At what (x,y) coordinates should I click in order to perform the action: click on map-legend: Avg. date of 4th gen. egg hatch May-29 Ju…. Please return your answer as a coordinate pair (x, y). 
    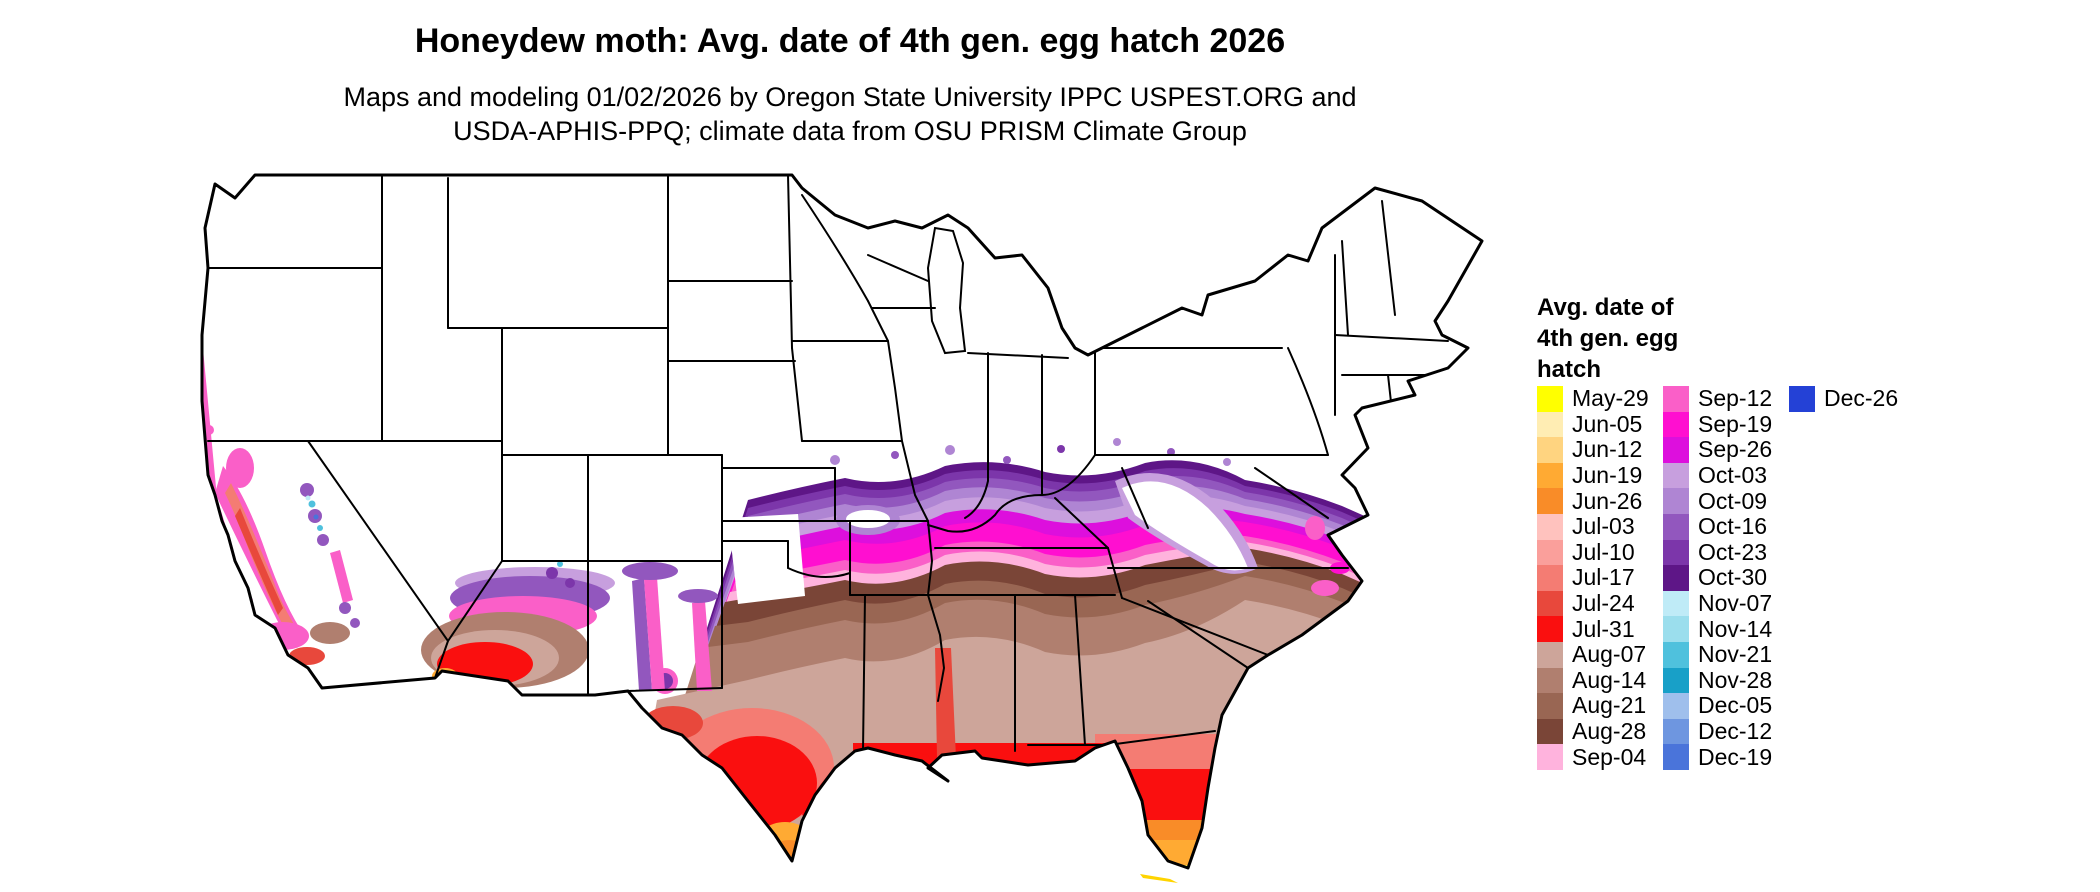
    Looking at the image, I should click on (1777, 531).